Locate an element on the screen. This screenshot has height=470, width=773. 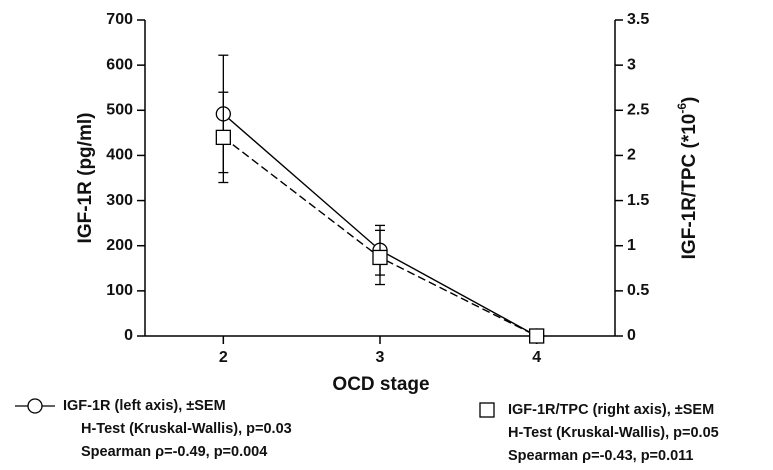
y-tick-label: 400 is located at coordinates (119, 155).